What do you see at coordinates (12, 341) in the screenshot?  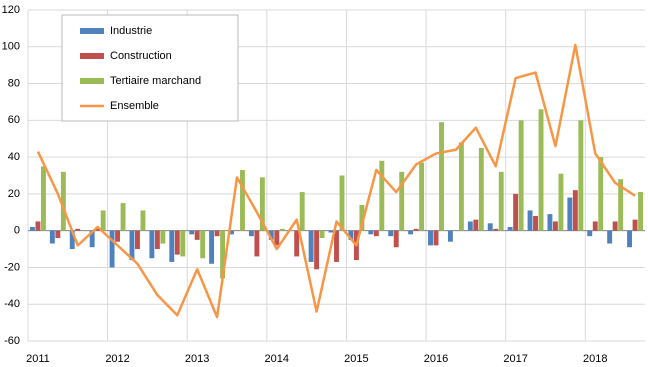 I see `y-tick-label: -60` at bounding box center [12, 341].